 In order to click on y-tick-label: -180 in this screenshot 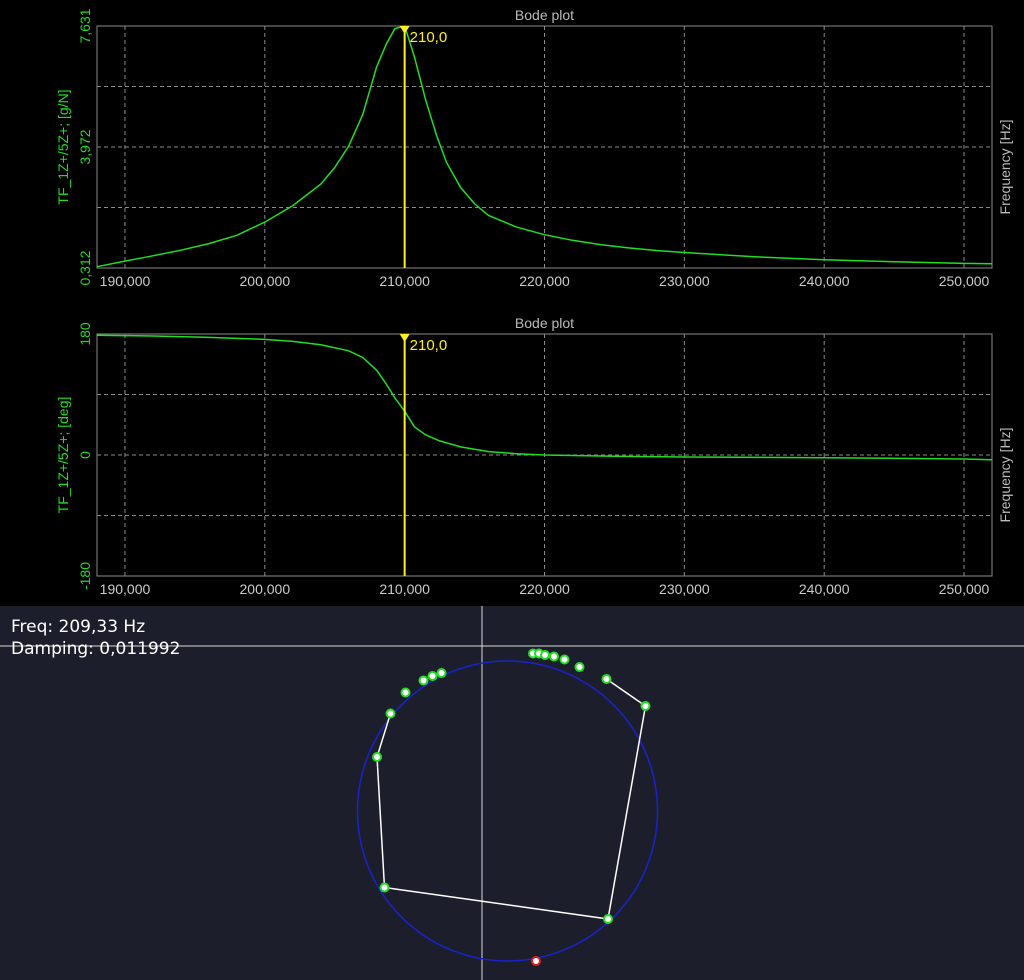, I will do `click(85, 576)`.